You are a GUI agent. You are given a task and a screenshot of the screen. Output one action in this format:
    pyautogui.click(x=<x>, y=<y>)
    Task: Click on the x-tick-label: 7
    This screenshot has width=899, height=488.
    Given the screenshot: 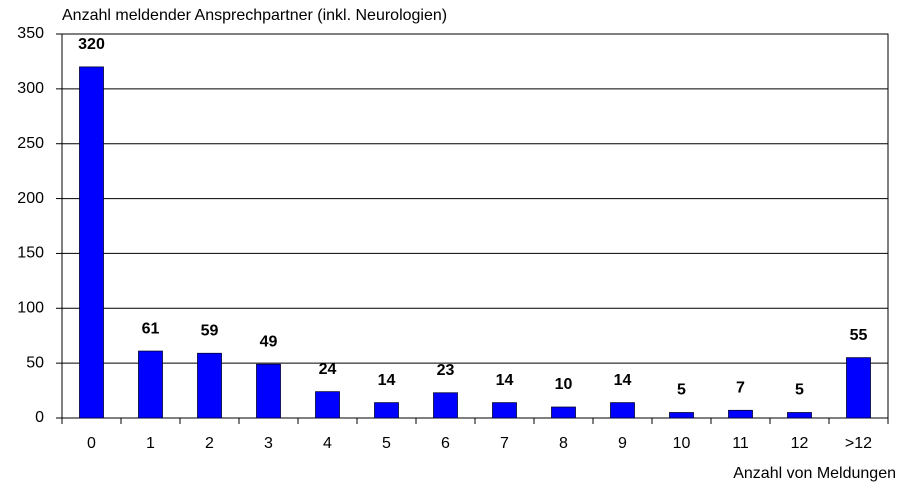 What is the action you would take?
    pyautogui.click(x=504, y=443)
    